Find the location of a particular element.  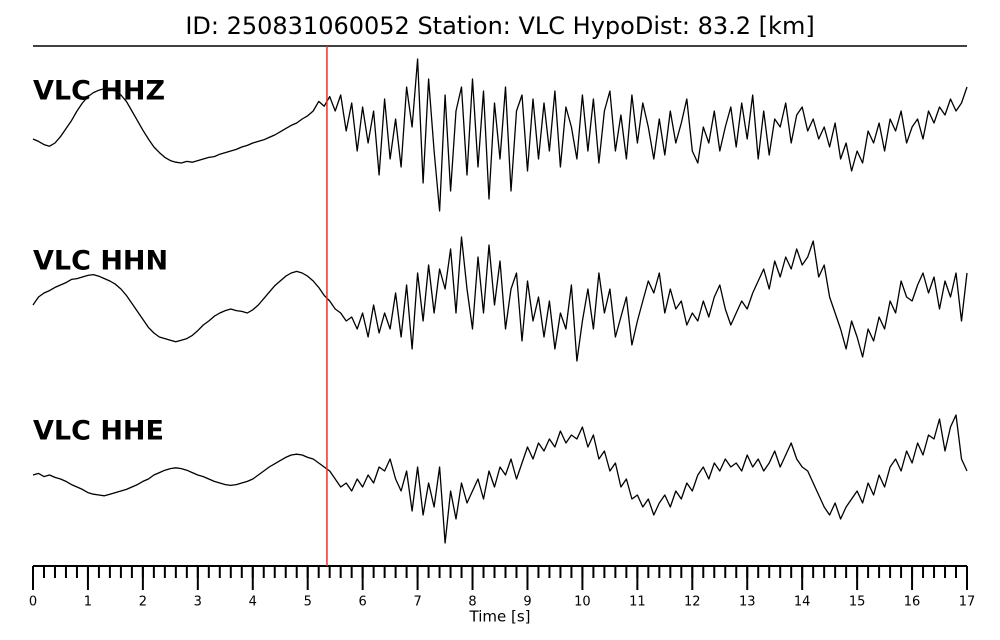

trace-label: VLC HHE is located at coordinates (98, 431).